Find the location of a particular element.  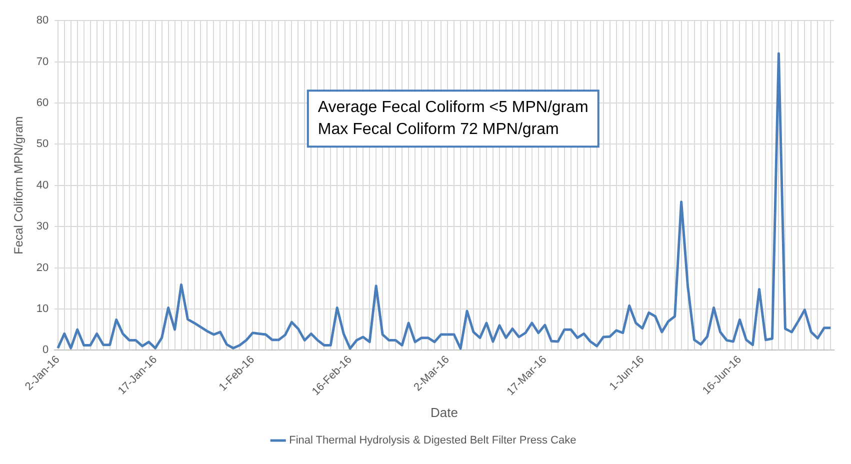

y-tick-label: 80 is located at coordinates (42, 20).